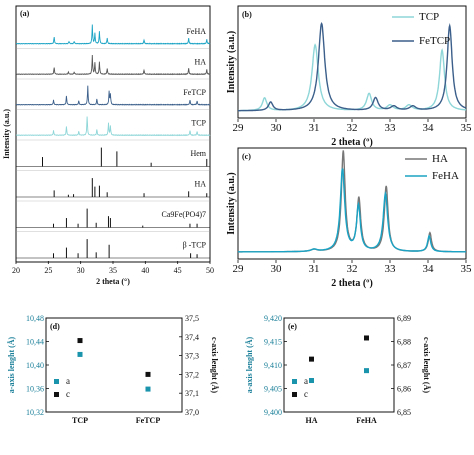 The height and width of the screenshot is (455, 474). What do you see at coordinates (391, 128) in the screenshot?
I see `panel-b-x-tick-label: 33` at bounding box center [391, 128].